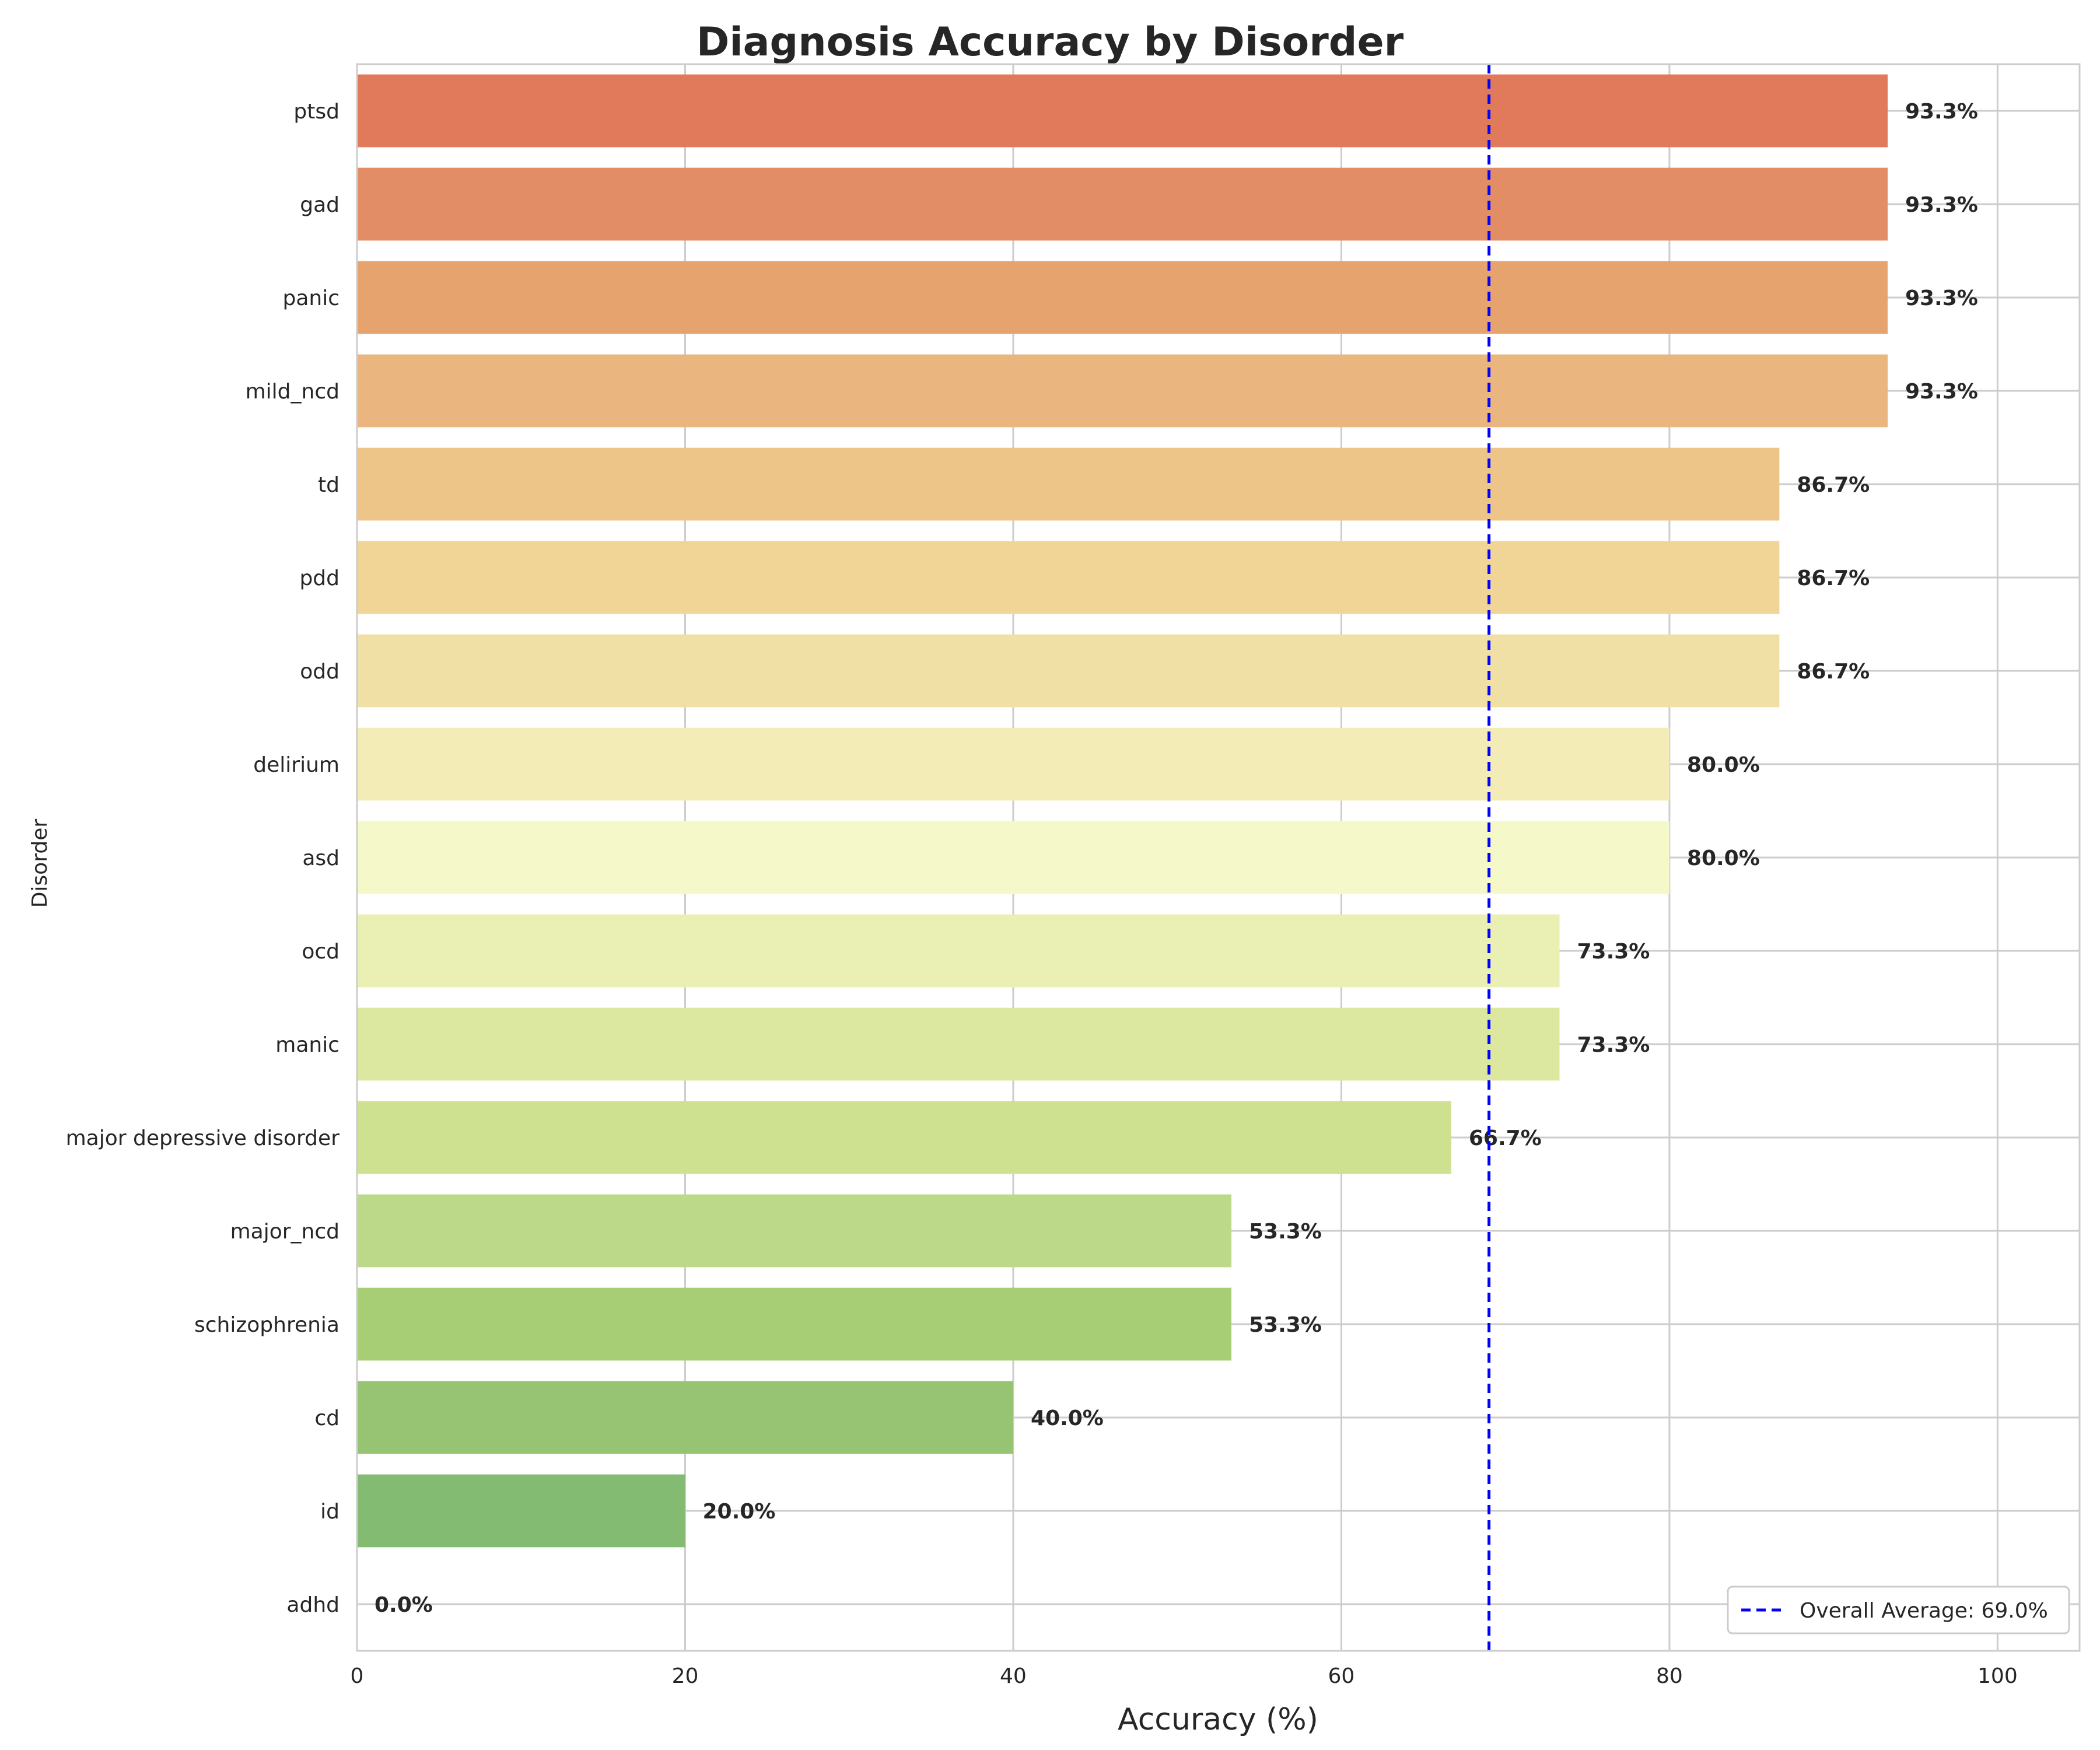 Image resolution: width=2100 pixels, height=1750 pixels. What do you see at coordinates (403, 1605) in the screenshot?
I see `data-label: 0.0%` at bounding box center [403, 1605].